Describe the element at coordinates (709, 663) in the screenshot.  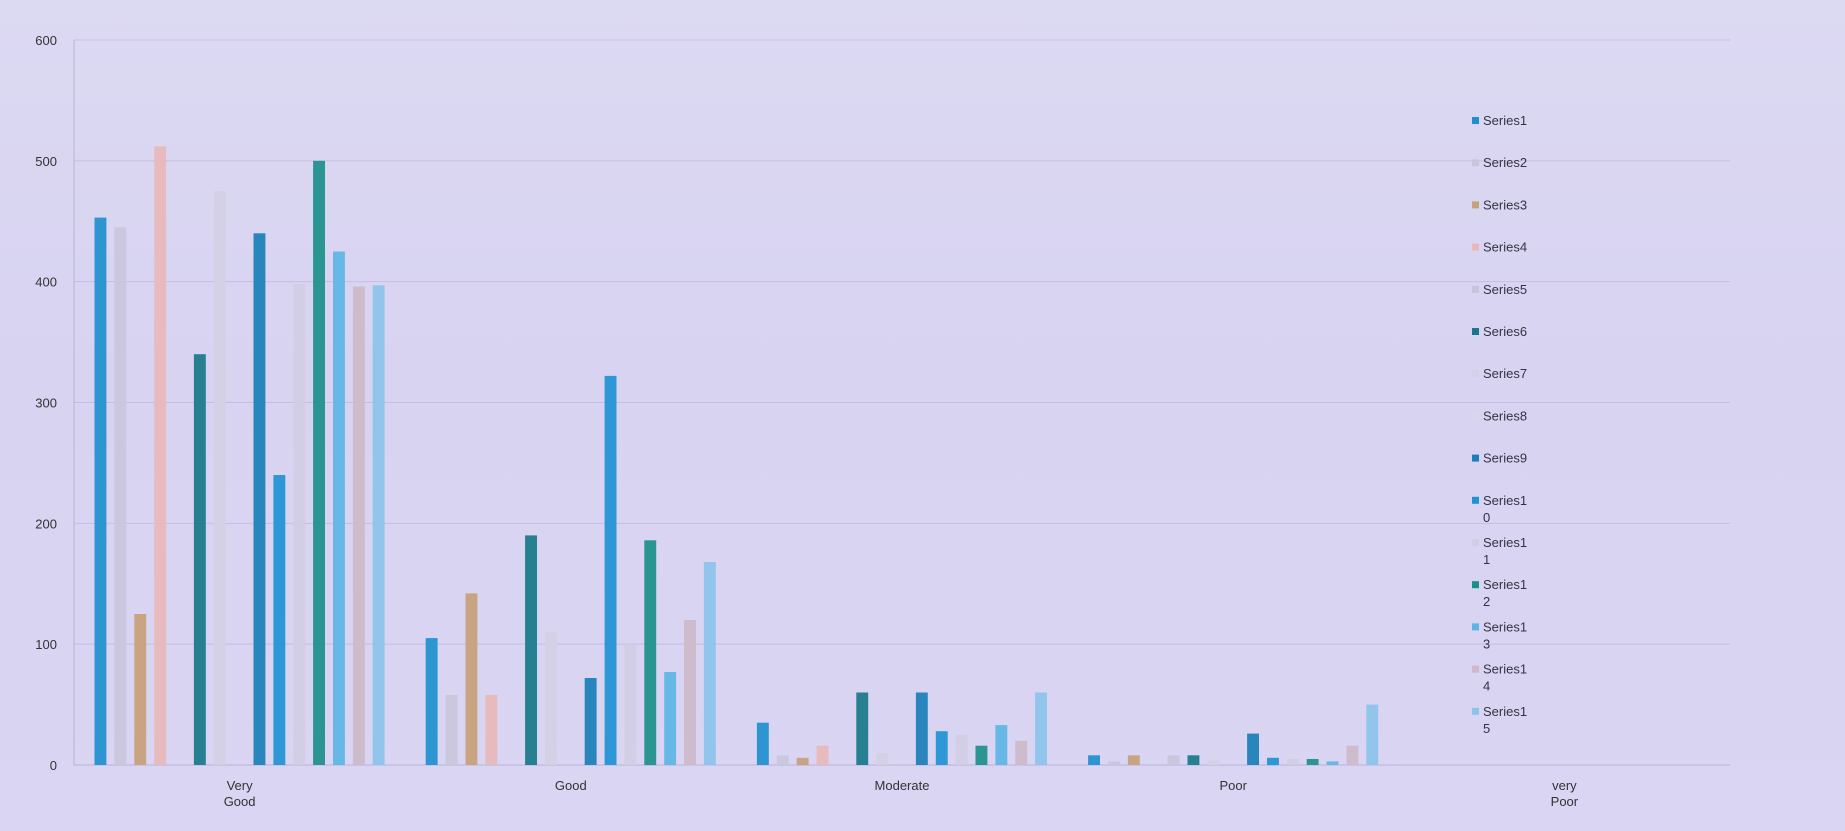
I see `bar-series15-cat1` at that location.